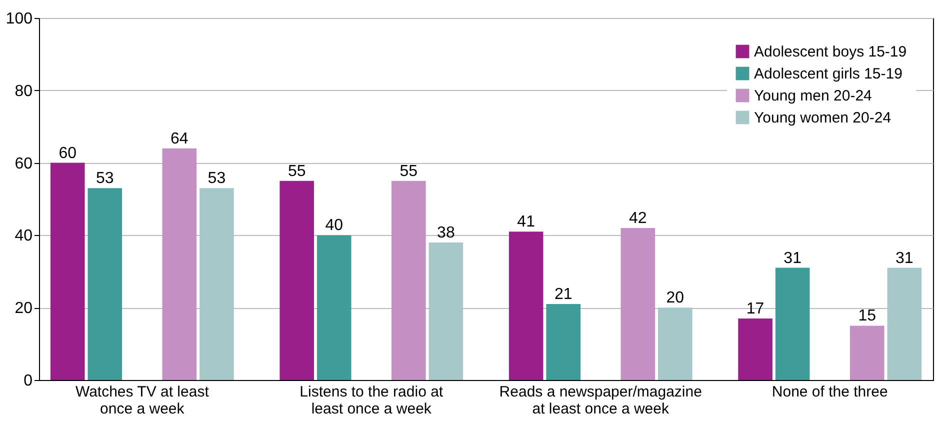 This screenshot has width=941, height=421. Describe the element at coordinates (637, 218) in the screenshot. I see `data-label: 42` at that location.